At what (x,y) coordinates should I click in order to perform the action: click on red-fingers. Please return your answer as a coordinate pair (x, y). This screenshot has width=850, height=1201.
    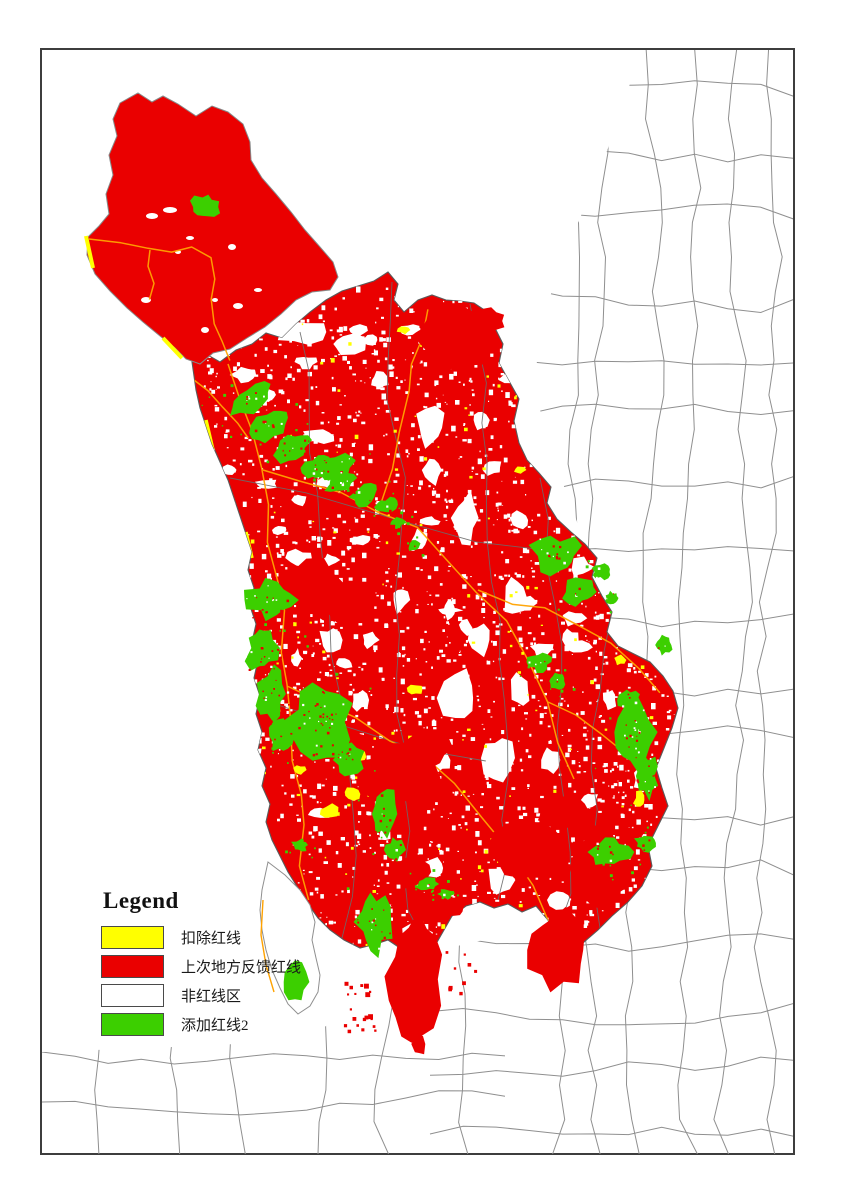
    Looking at the image, I should click on (464, 980).